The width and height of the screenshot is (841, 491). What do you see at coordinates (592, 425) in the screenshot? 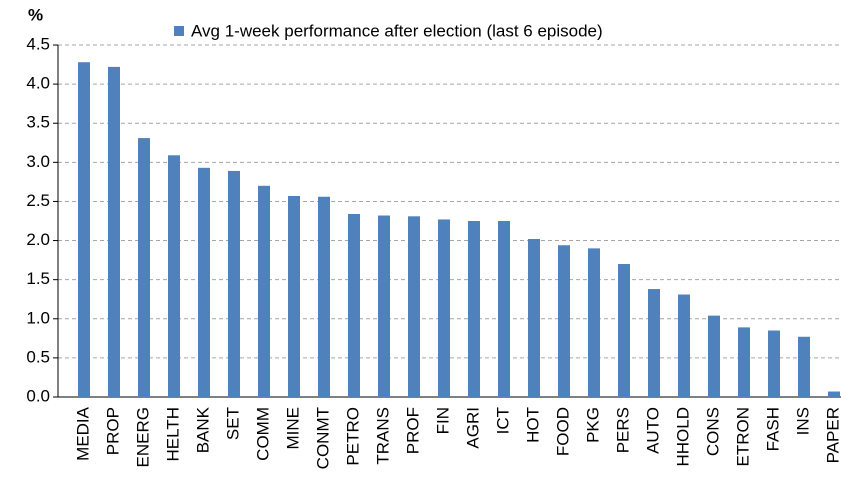
I see `x-tick-label: PKG` at bounding box center [592, 425].